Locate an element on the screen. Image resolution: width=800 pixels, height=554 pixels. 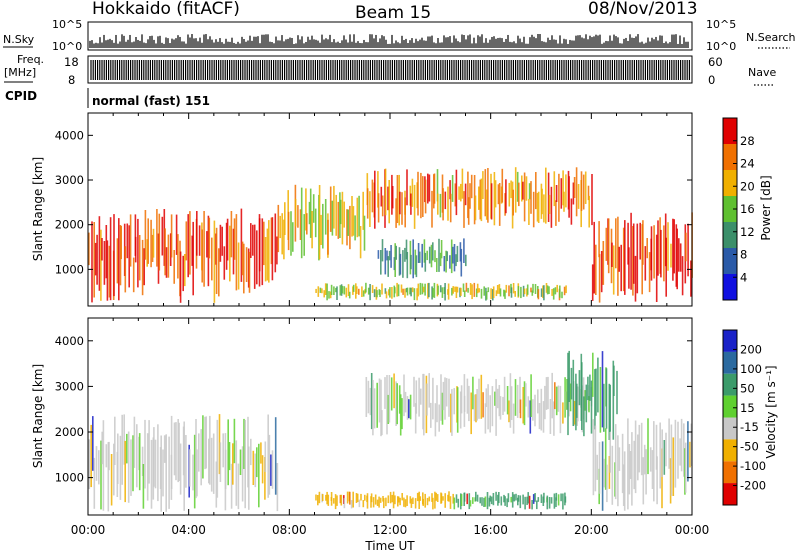
freq-trace is located at coordinates (390, 70).